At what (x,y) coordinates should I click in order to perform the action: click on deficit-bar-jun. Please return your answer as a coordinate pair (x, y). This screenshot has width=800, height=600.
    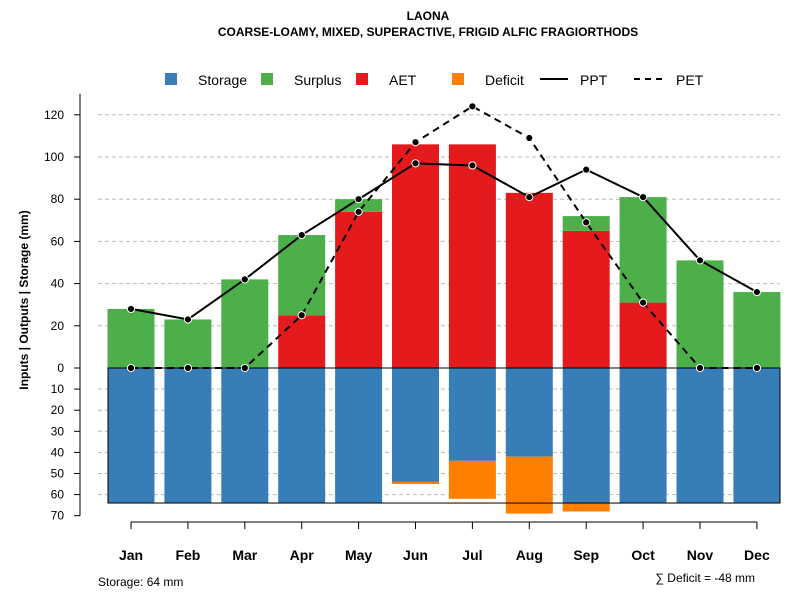
    Looking at the image, I should click on (415, 483).